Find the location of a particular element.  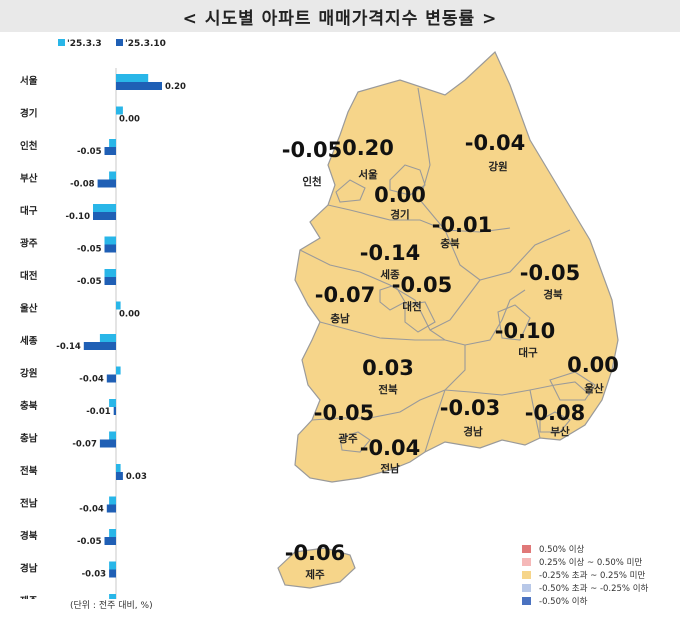

map-region-label: -0.07 충남 is located at coordinates (345, 304).